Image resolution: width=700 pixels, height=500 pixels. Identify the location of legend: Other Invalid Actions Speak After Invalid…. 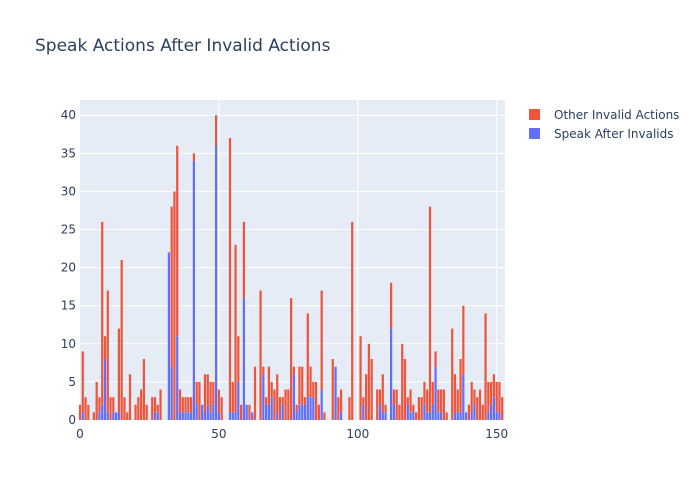
(604, 124).